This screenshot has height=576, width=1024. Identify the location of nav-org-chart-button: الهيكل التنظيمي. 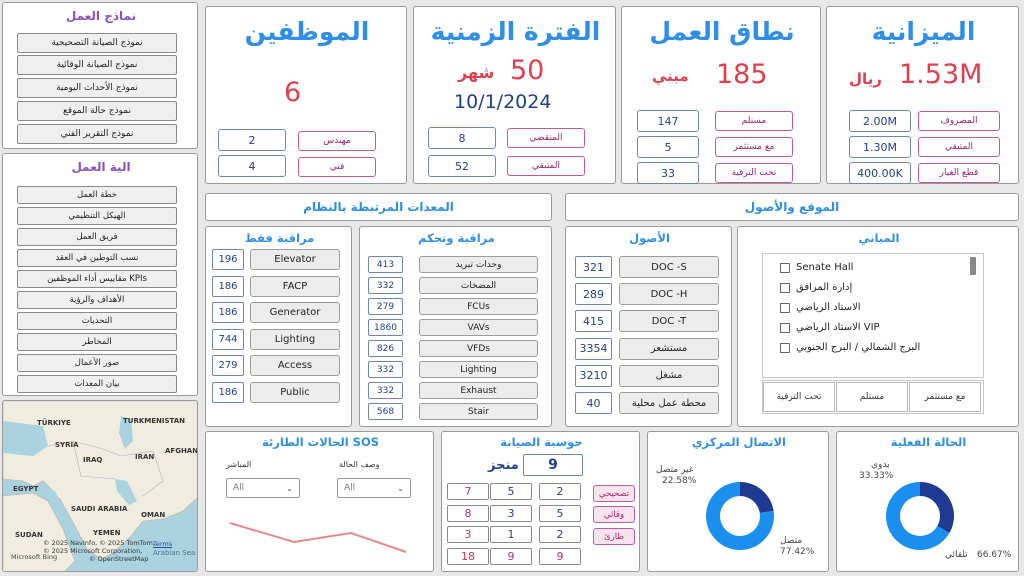
(97, 216).